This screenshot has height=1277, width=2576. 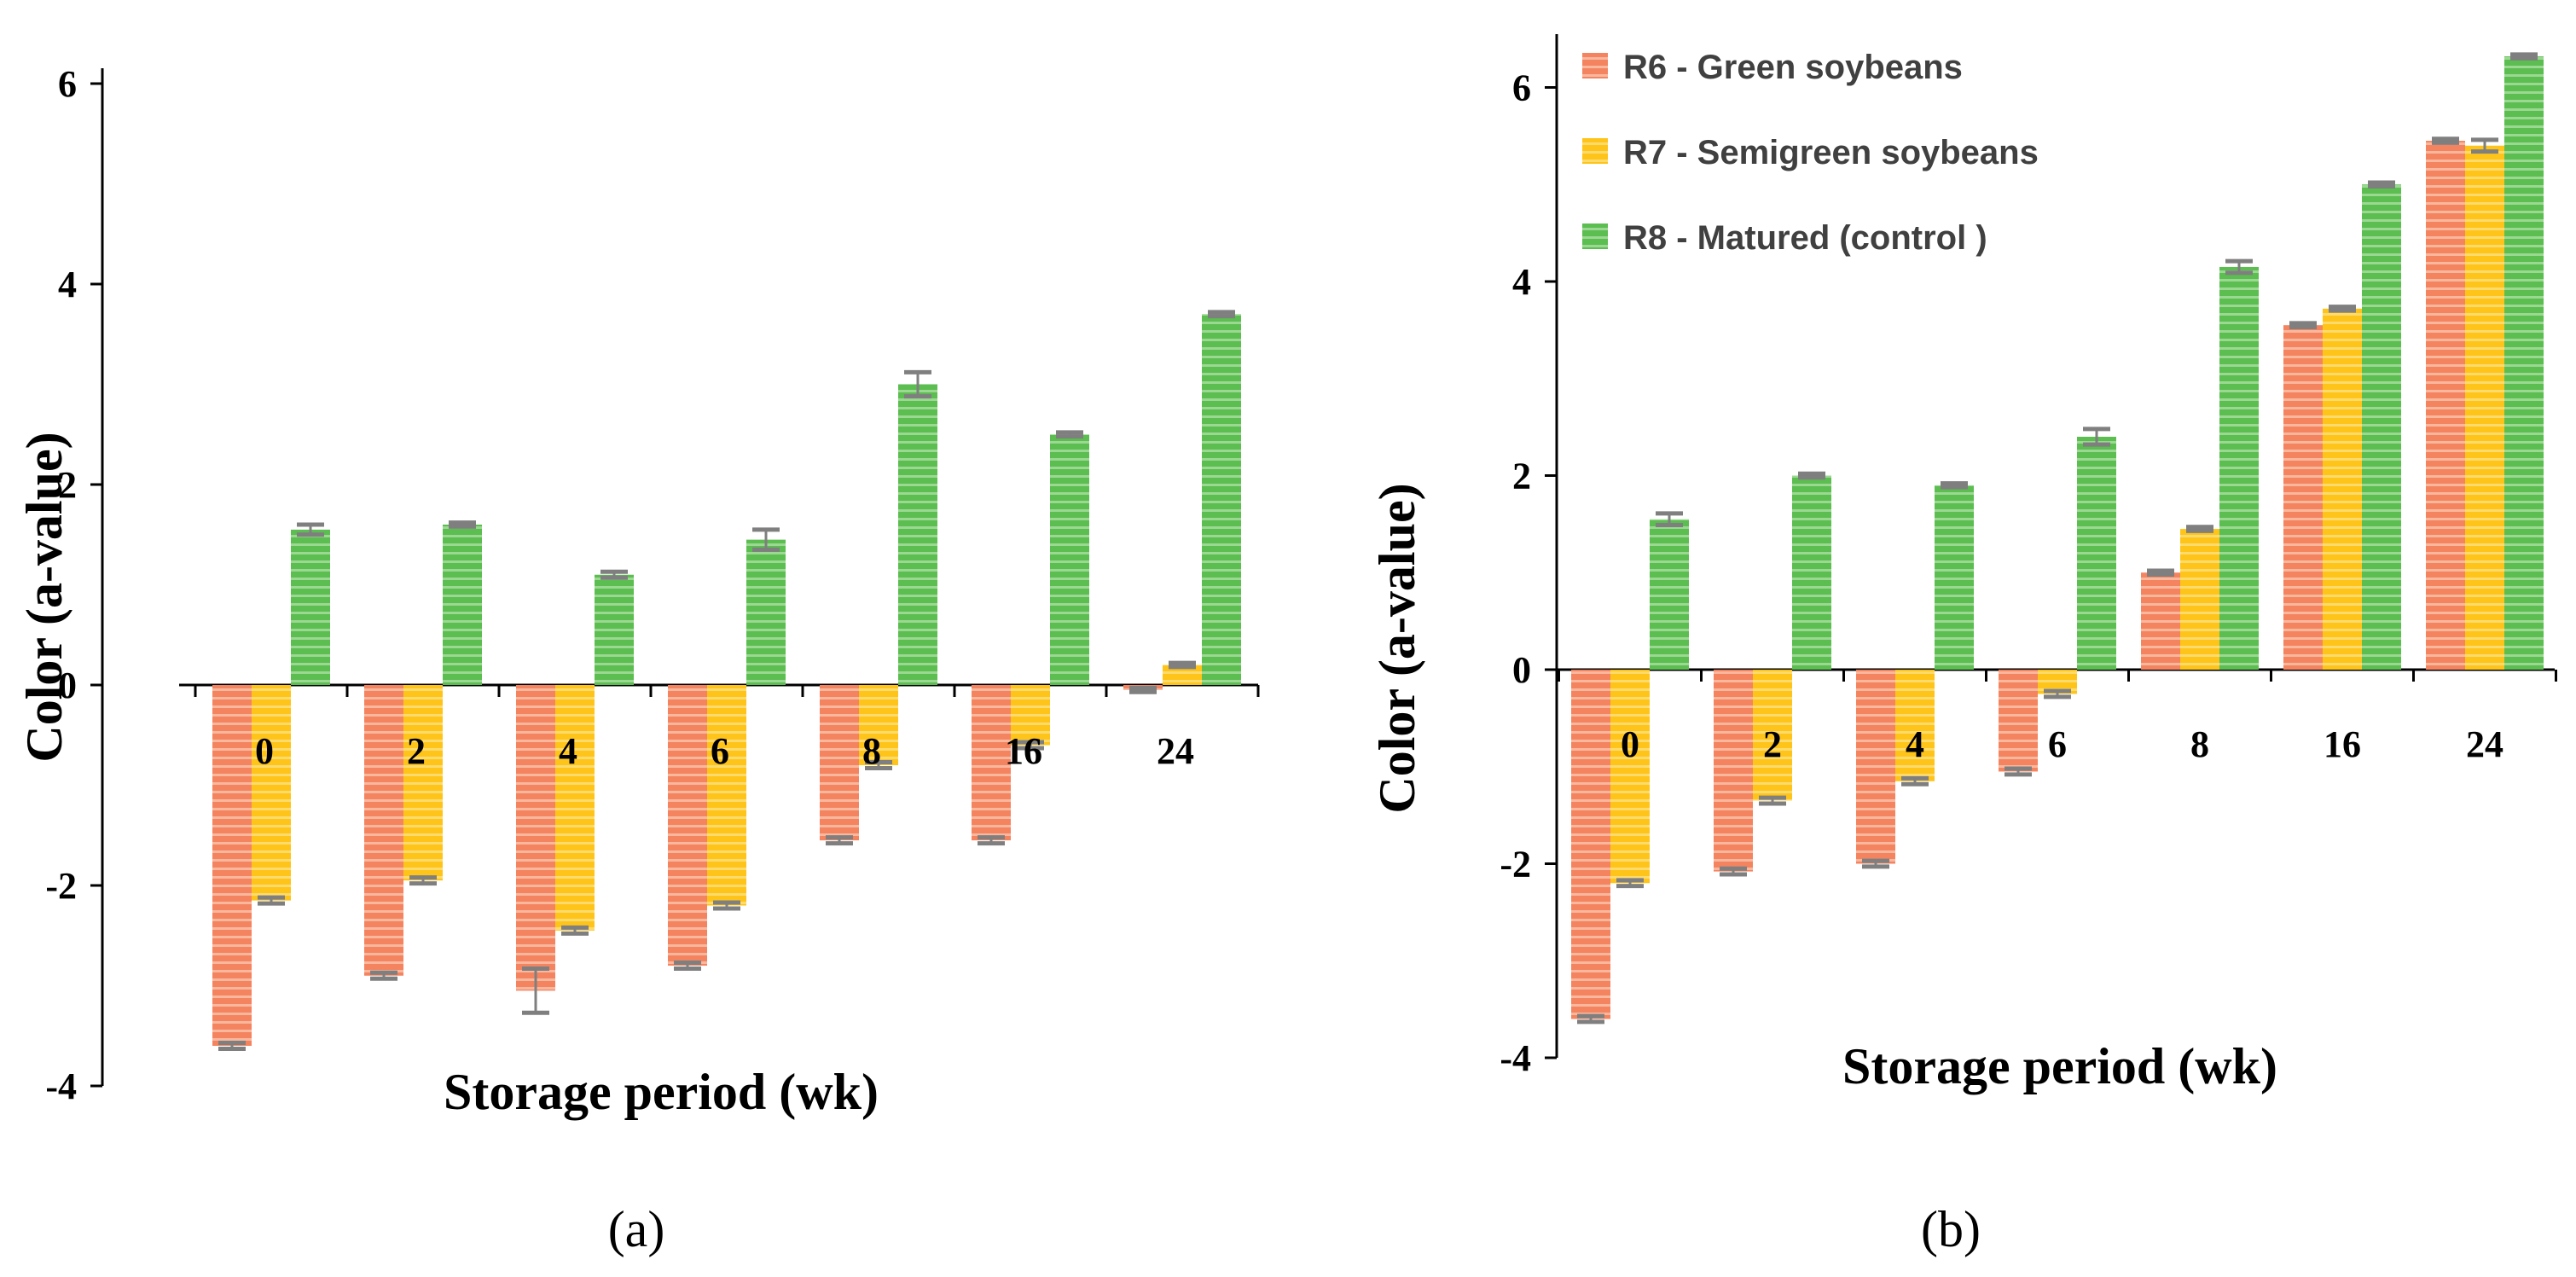 I want to click on legend-label-r8: R8 - Matured (control ), so click(x=1805, y=238).